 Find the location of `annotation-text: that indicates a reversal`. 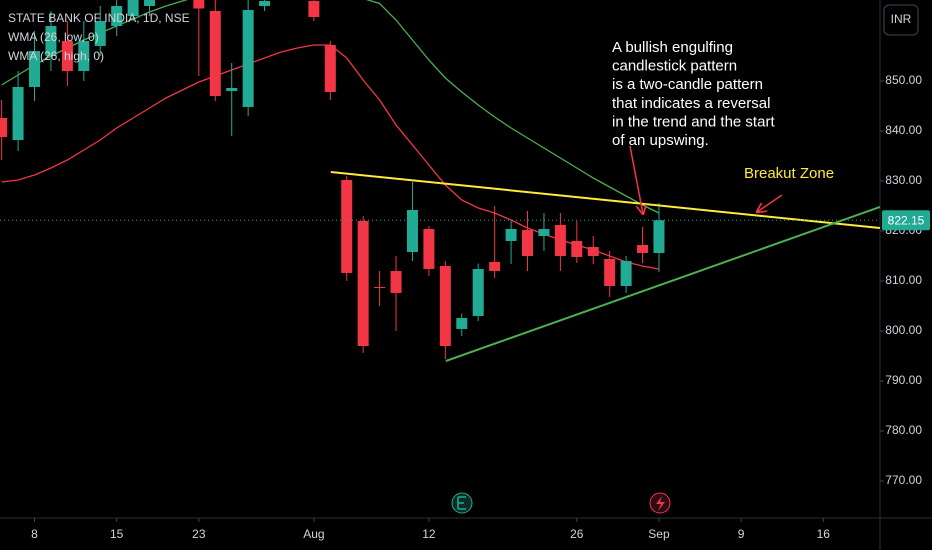

annotation-text: that indicates a reversal is located at coordinates (691, 103).